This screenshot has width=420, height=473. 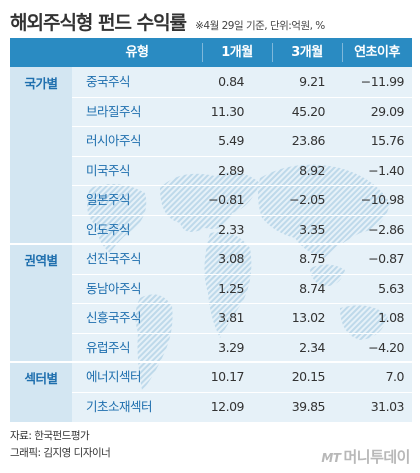 I want to click on group-label: 권역별, so click(x=41, y=260).